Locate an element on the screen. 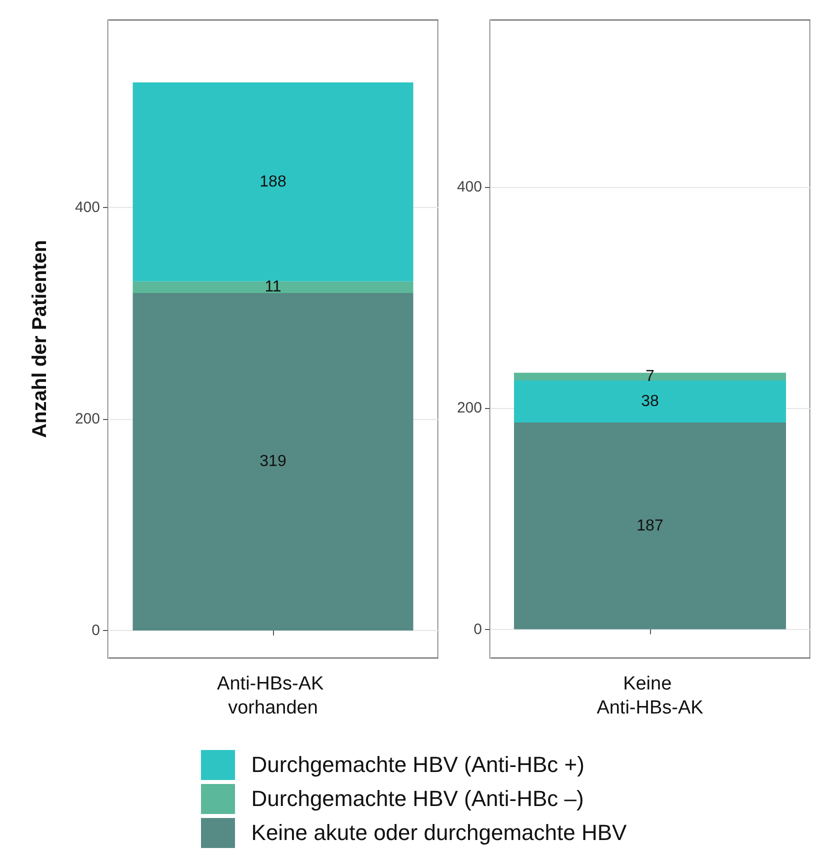 The height and width of the screenshot is (861, 828). data-label: 187 is located at coordinates (650, 525).